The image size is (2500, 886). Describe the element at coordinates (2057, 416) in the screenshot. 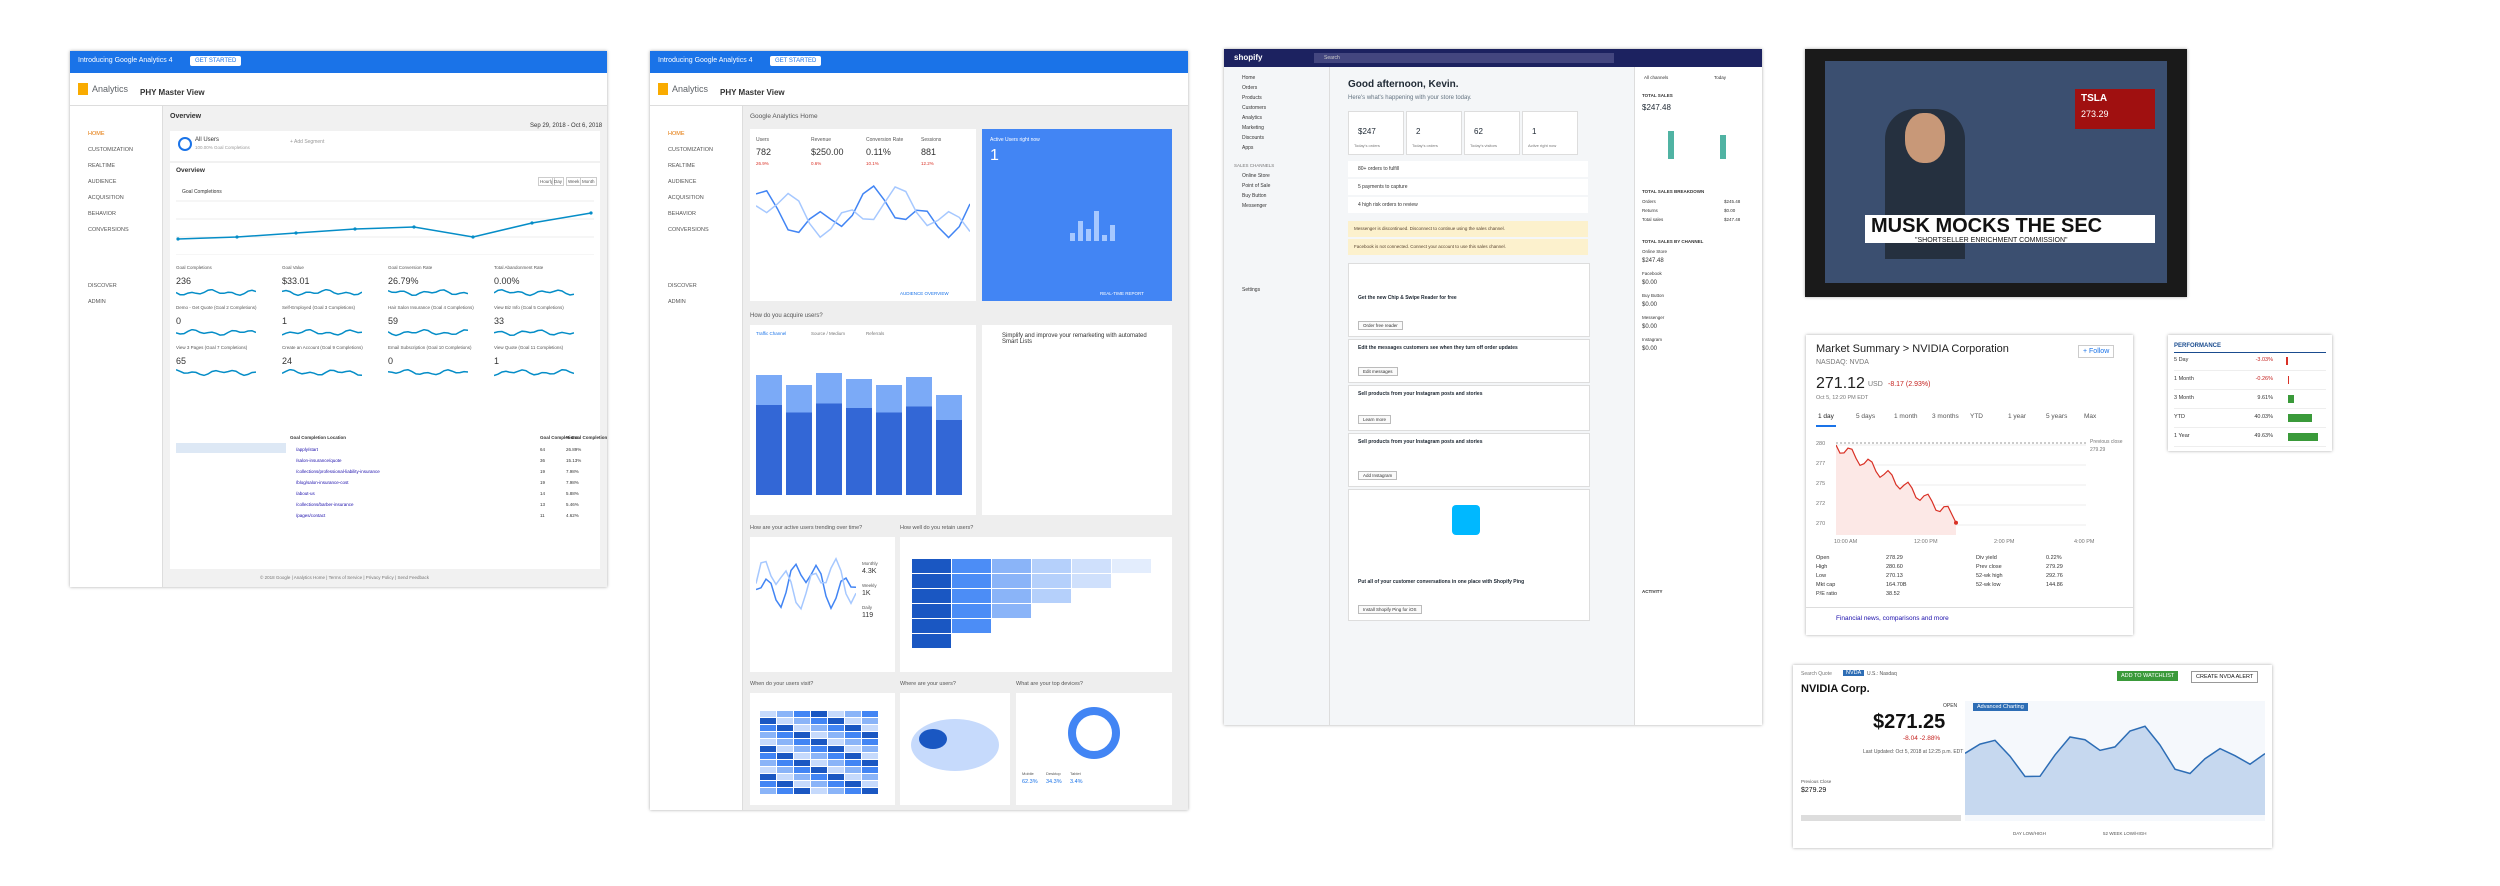

I see `range-tab: 5 years` at that location.